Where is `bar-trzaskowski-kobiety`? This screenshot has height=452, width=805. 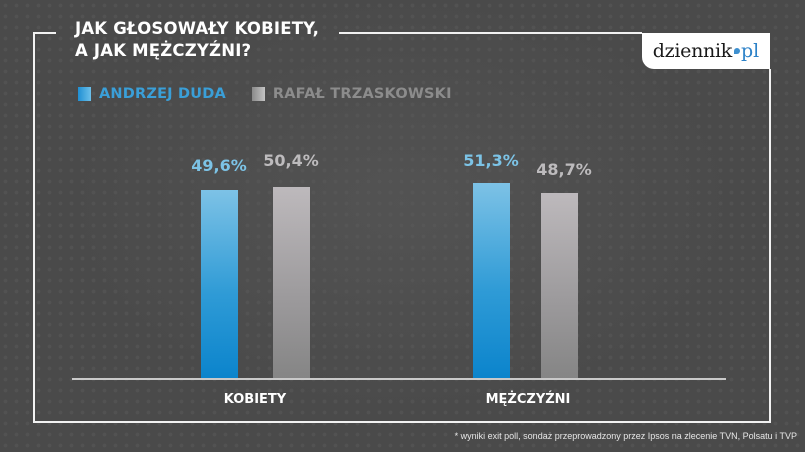 bar-trzaskowski-kobiety is located at coordinates (291, 282).